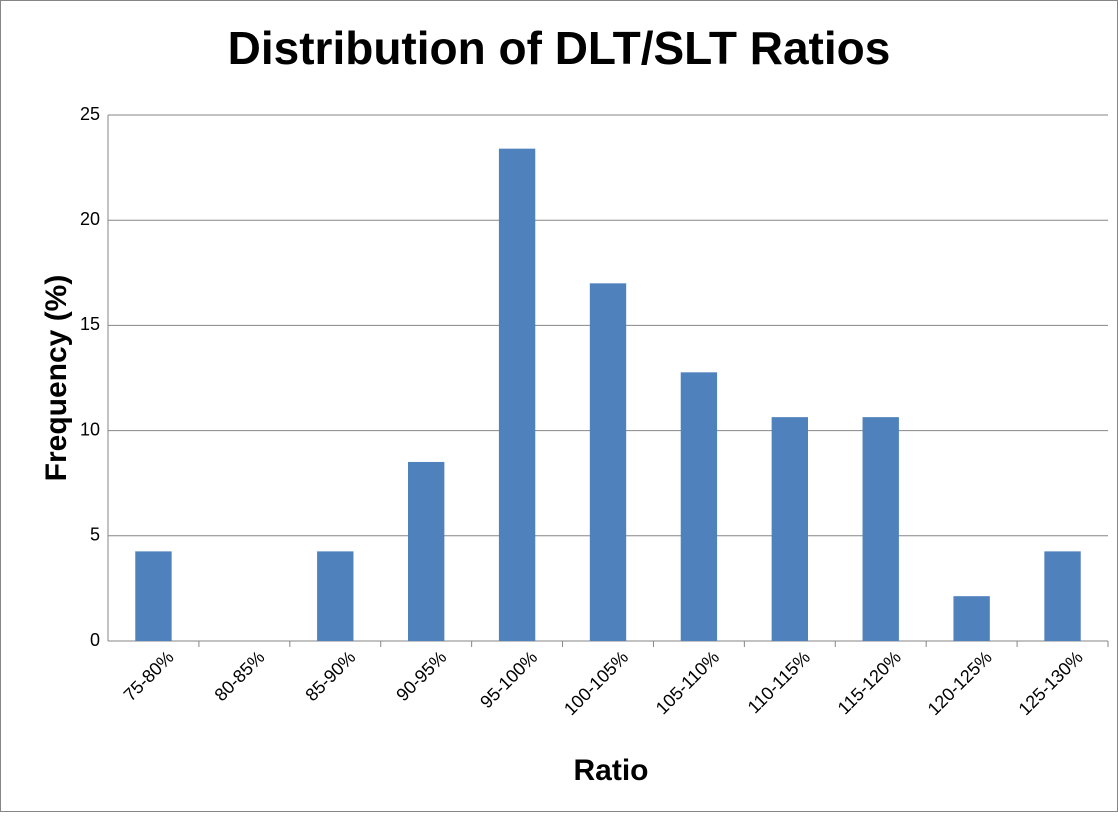 The height and width of the screenshot is (817, 1118). Describe the element at coordinates (90, 429) in the screenshot. I see `y-tick-label: 10` at that location.